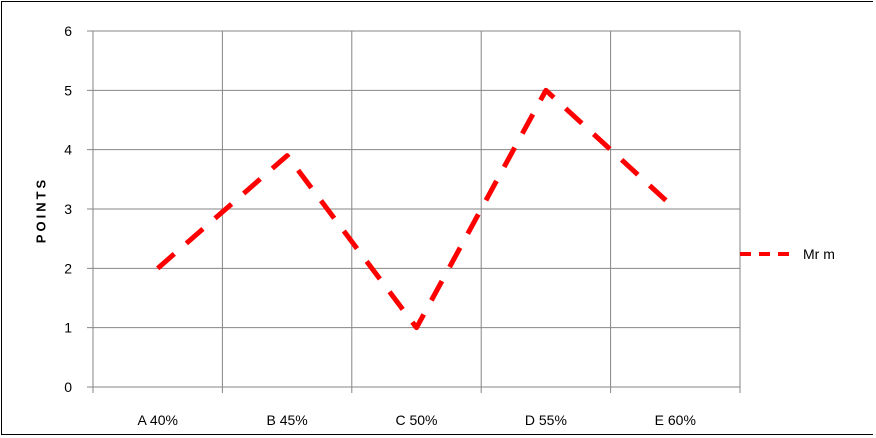 This screenshot has width=876, height=438. I want to click on y-tick-labels: 0 1 2 3 4 5 6, so click(68, 209).